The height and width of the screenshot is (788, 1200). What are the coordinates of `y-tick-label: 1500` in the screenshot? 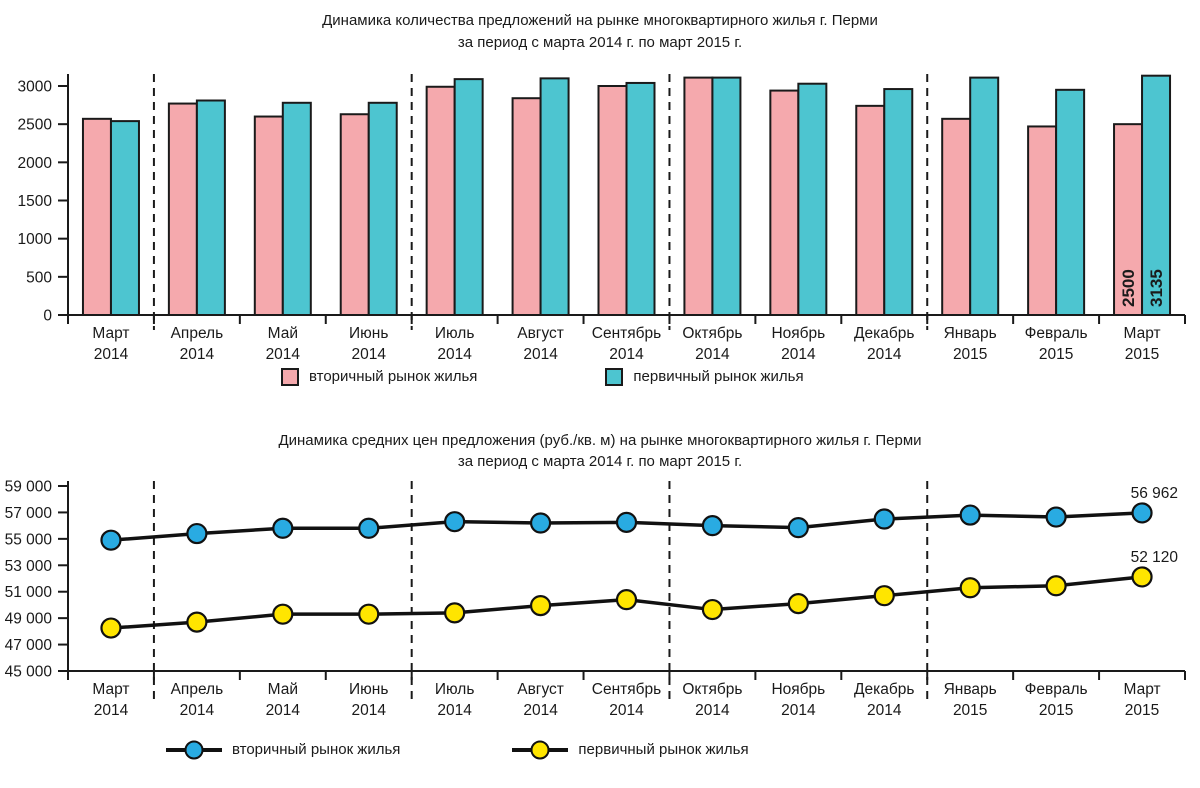 It's located at (35, 201).